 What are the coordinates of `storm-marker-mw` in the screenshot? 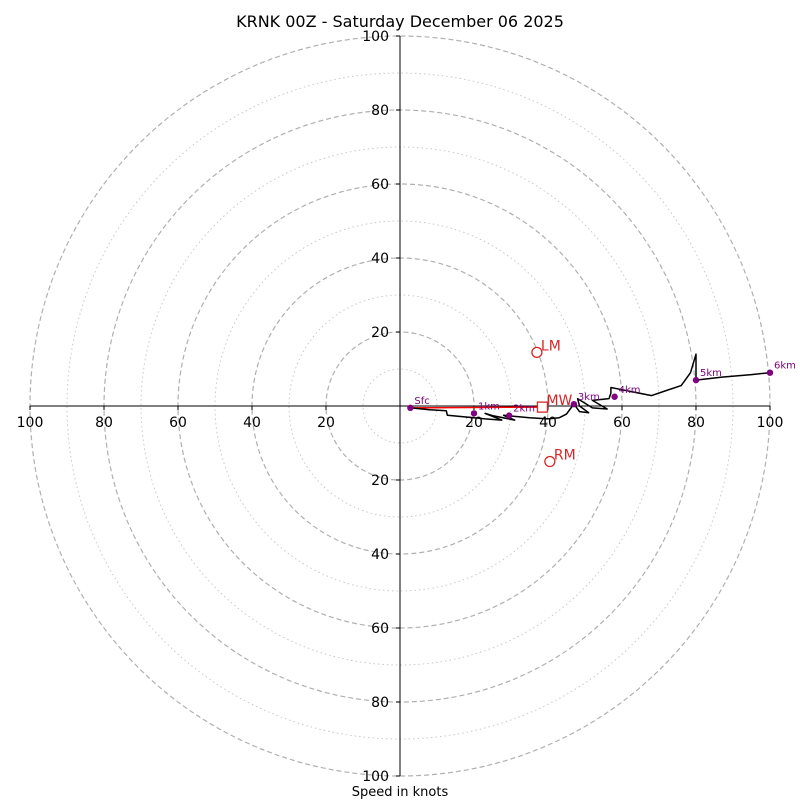 It's located at (542, 407).